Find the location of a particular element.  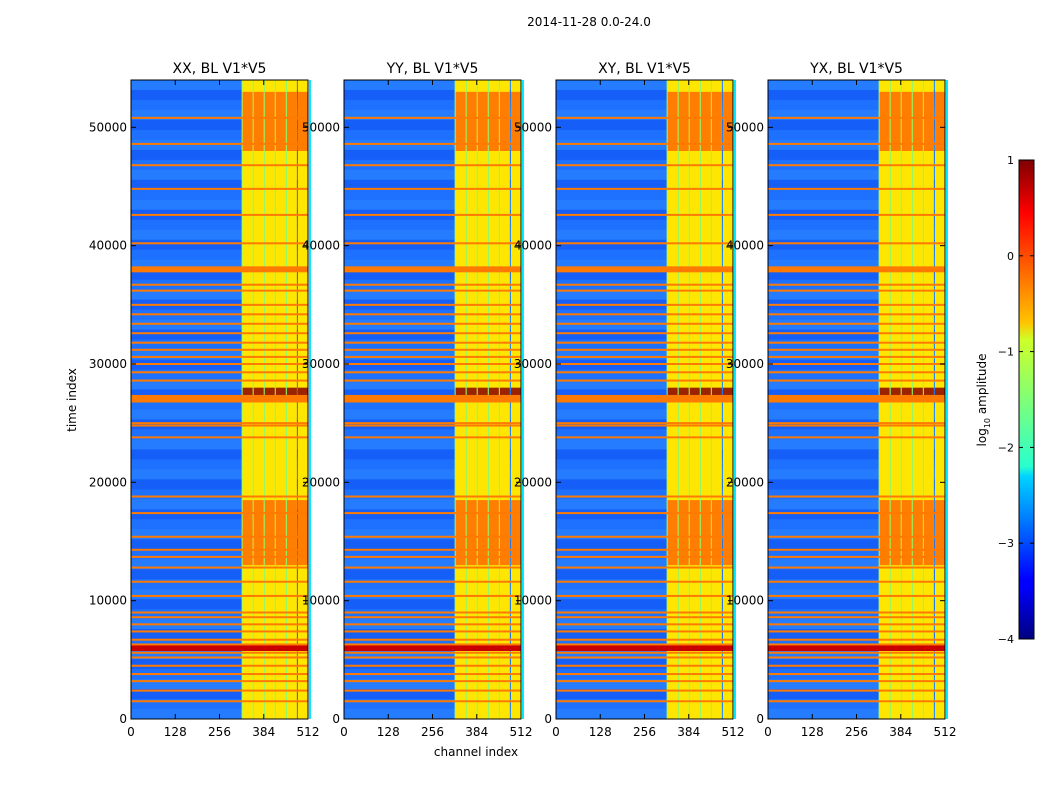

x-tick-label: 128 is located at coordinates (388, 732).